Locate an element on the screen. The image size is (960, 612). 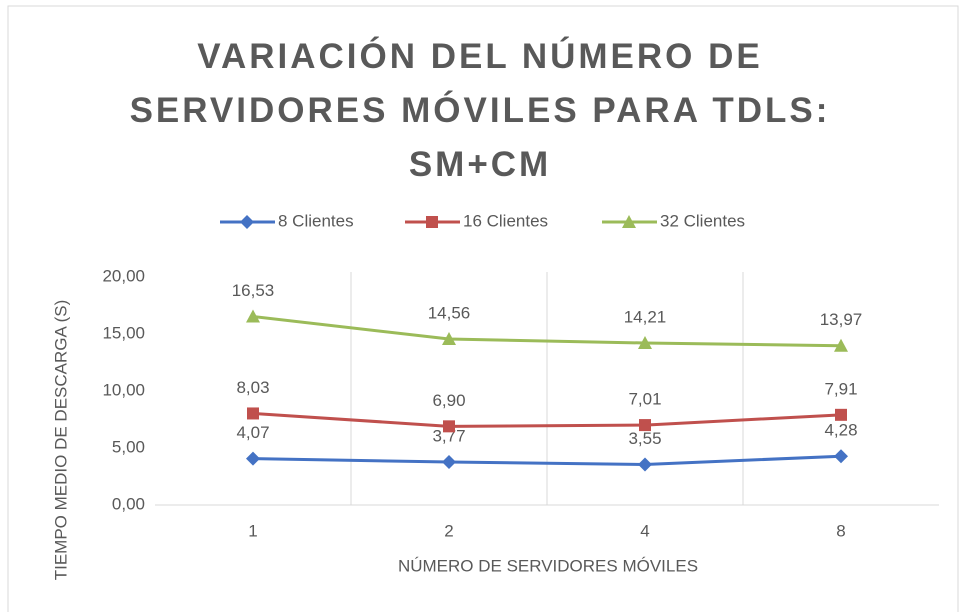
legend-label: 32 Clientes is located at coordinates (702, 220).